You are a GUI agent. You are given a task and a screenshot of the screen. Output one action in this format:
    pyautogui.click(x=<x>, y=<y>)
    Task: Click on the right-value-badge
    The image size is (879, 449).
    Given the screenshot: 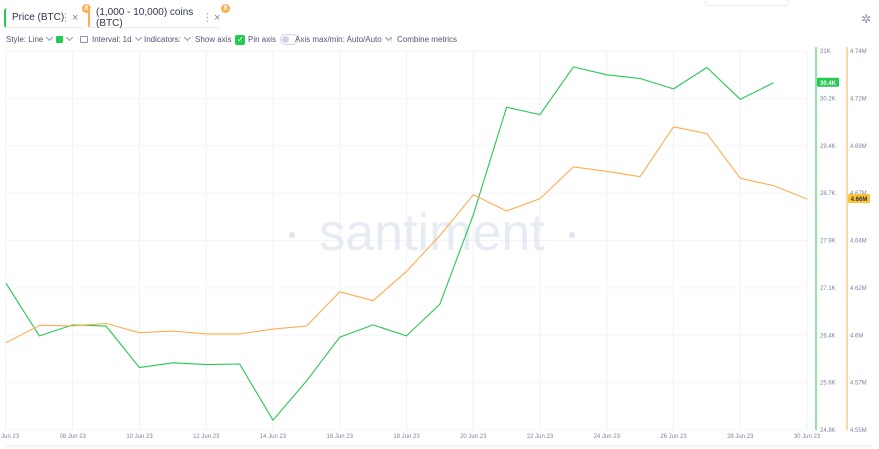 What is the action you would take?
    pyautogui.click(x=859, y=199)
    